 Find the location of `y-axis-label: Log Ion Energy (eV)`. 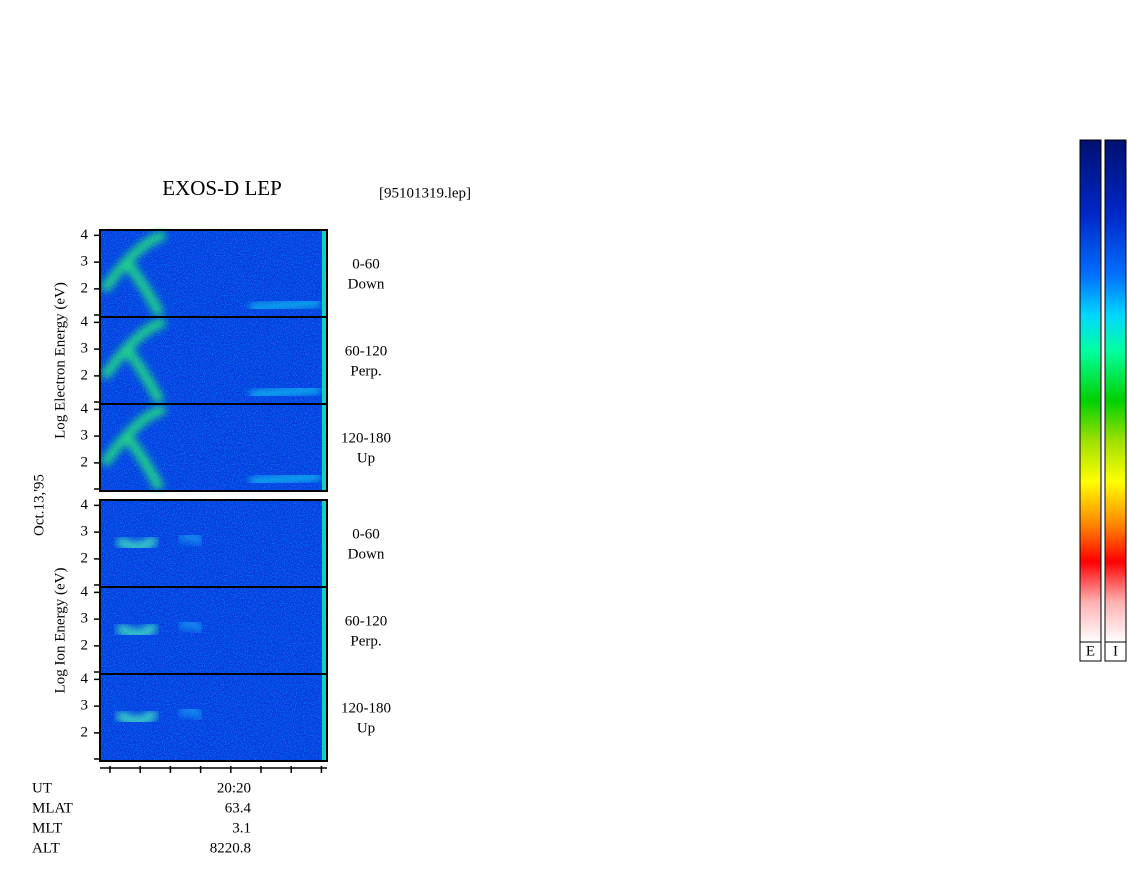

y-axis-label: Log Ion Energy (eV) is located at coordinates (60, 631).